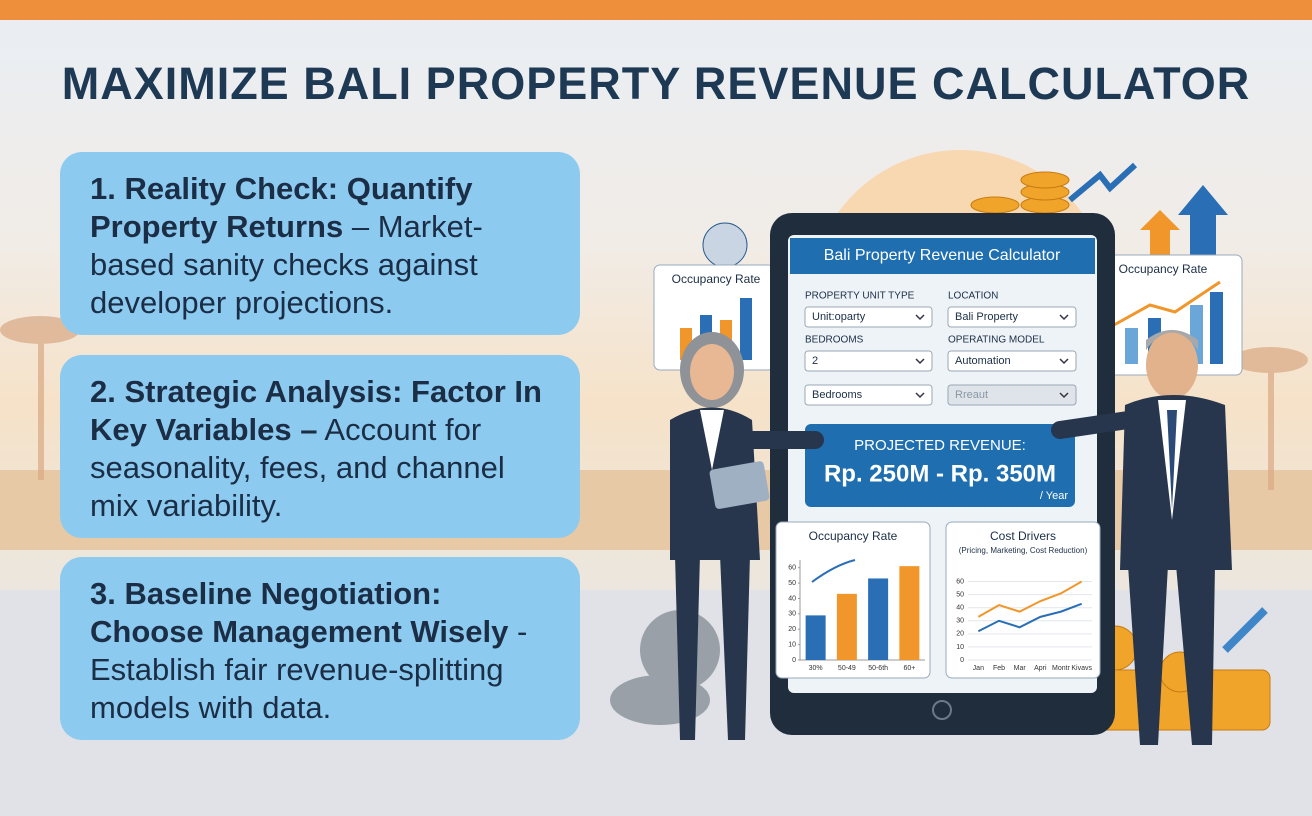  I want to click on x-tick-label: Feb, so click(999, 668).